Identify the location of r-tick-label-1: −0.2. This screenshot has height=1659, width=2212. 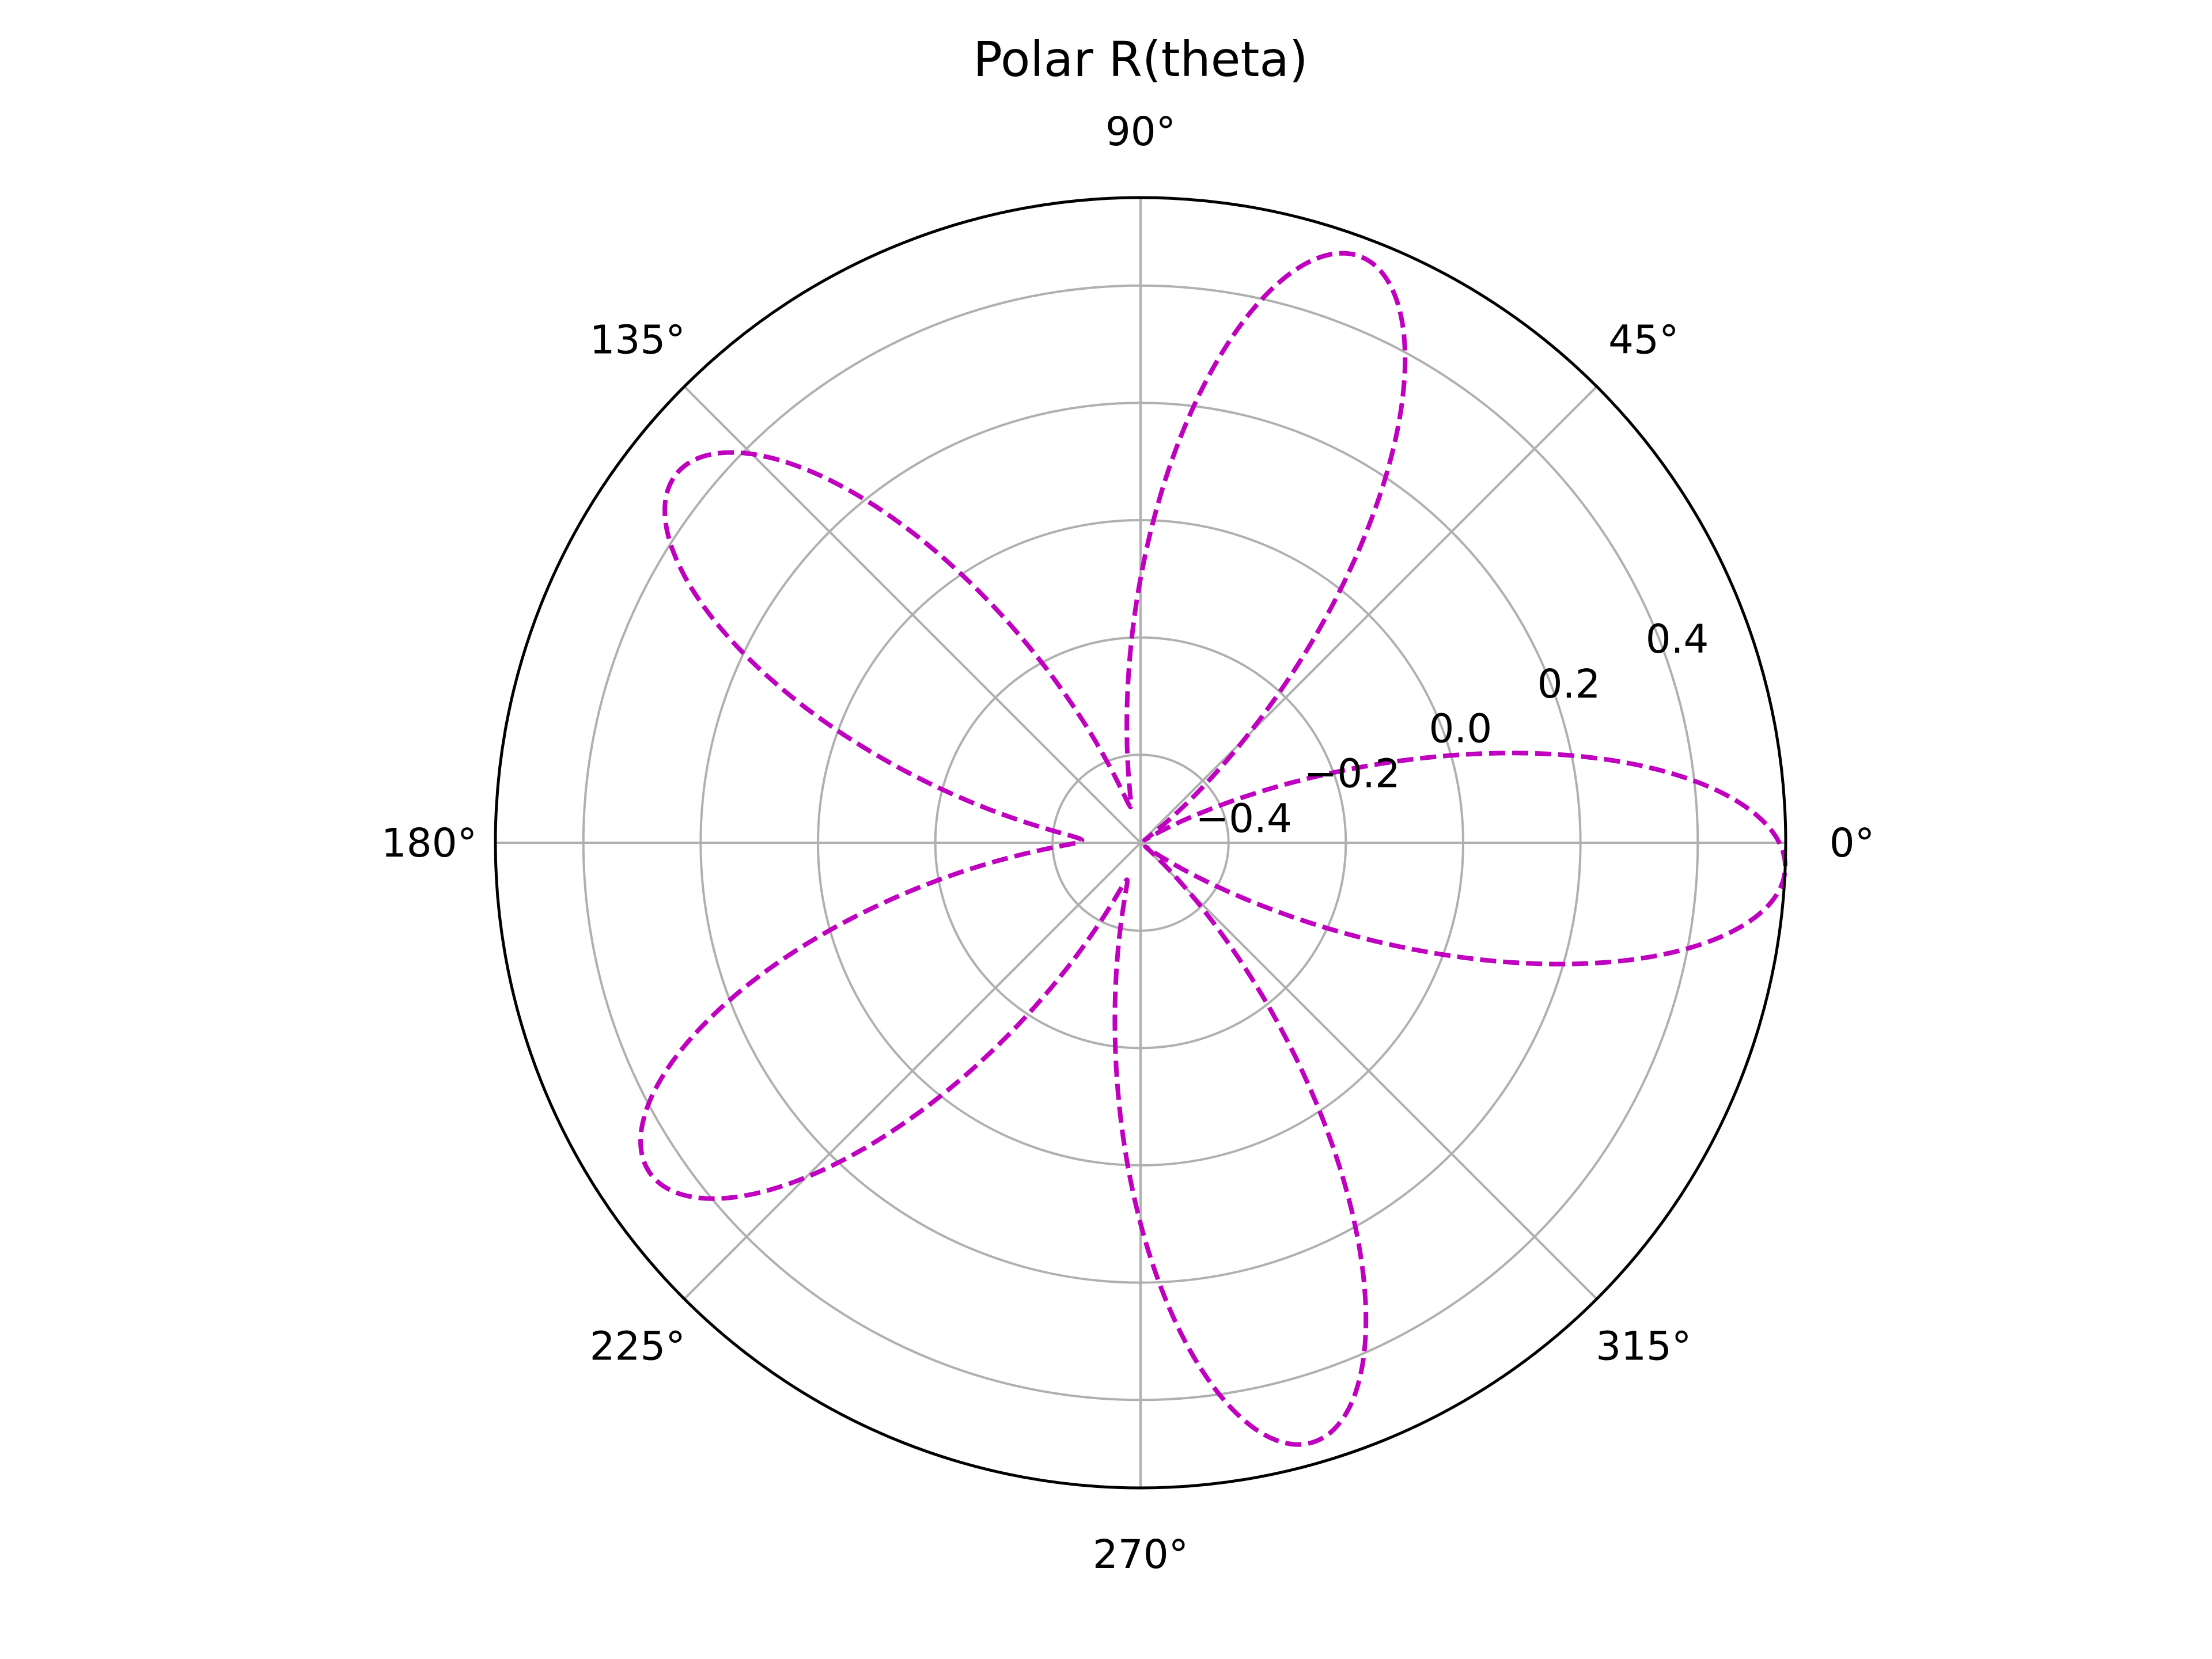
(1352, 774).